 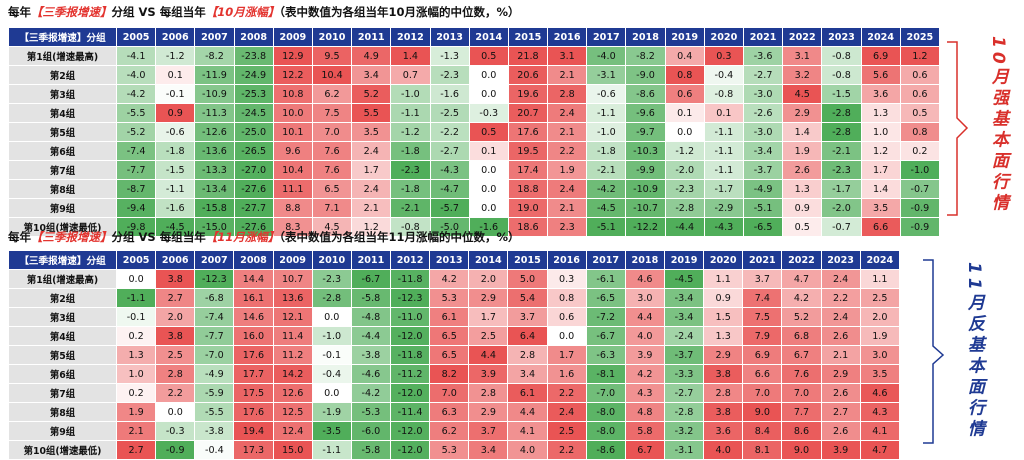 What do you see at coordinates (449, 374) in the screenshot?
I see `heatmap-cell: 8.2` at bounding box center [449, 374].